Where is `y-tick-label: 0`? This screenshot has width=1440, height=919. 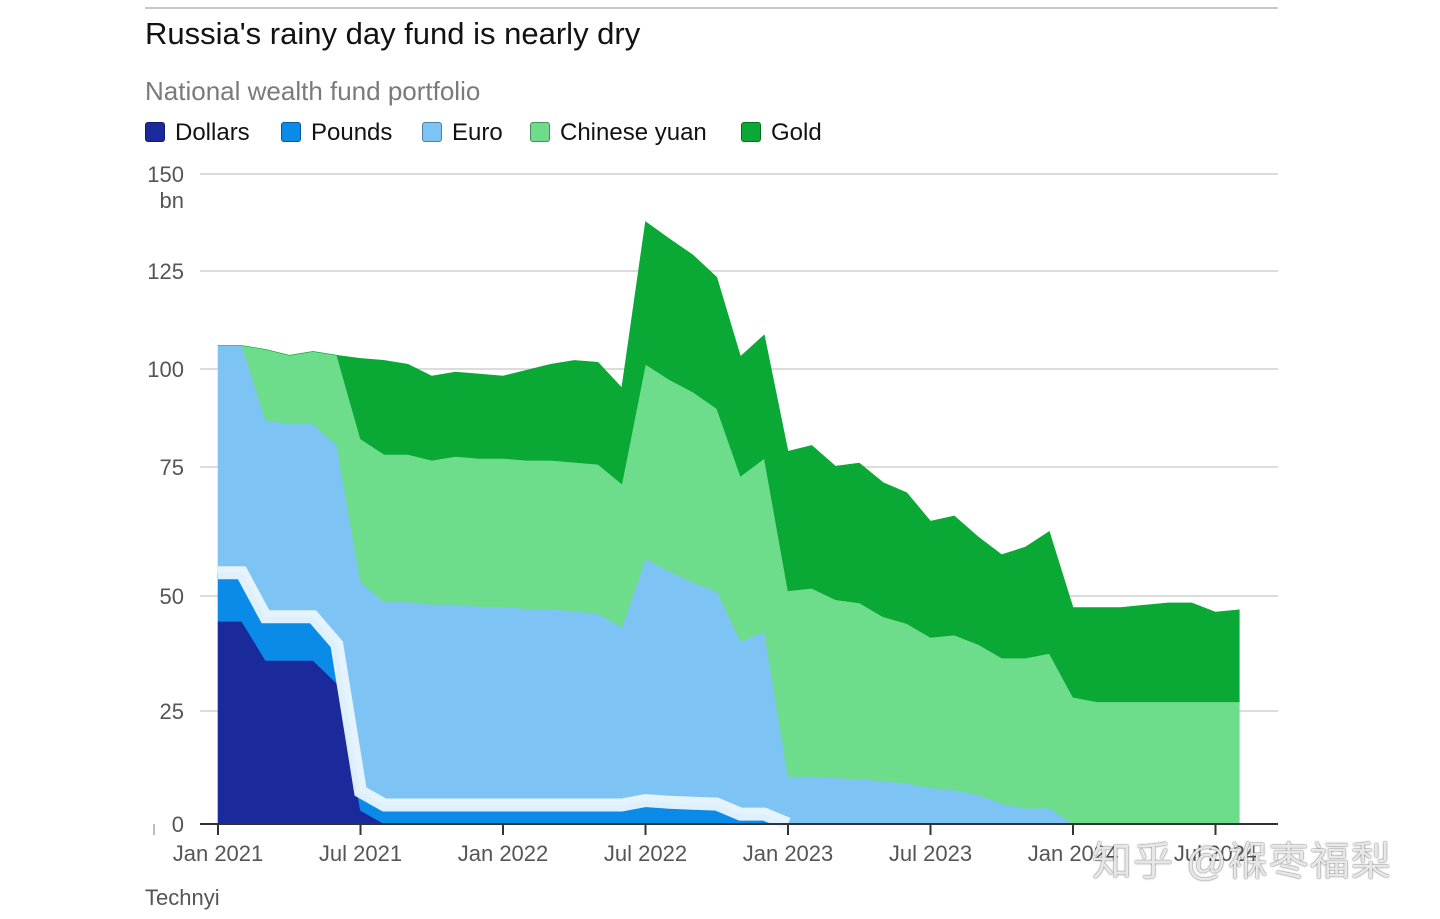
y-tick-label: 0 is located at coordinates (178, 824).